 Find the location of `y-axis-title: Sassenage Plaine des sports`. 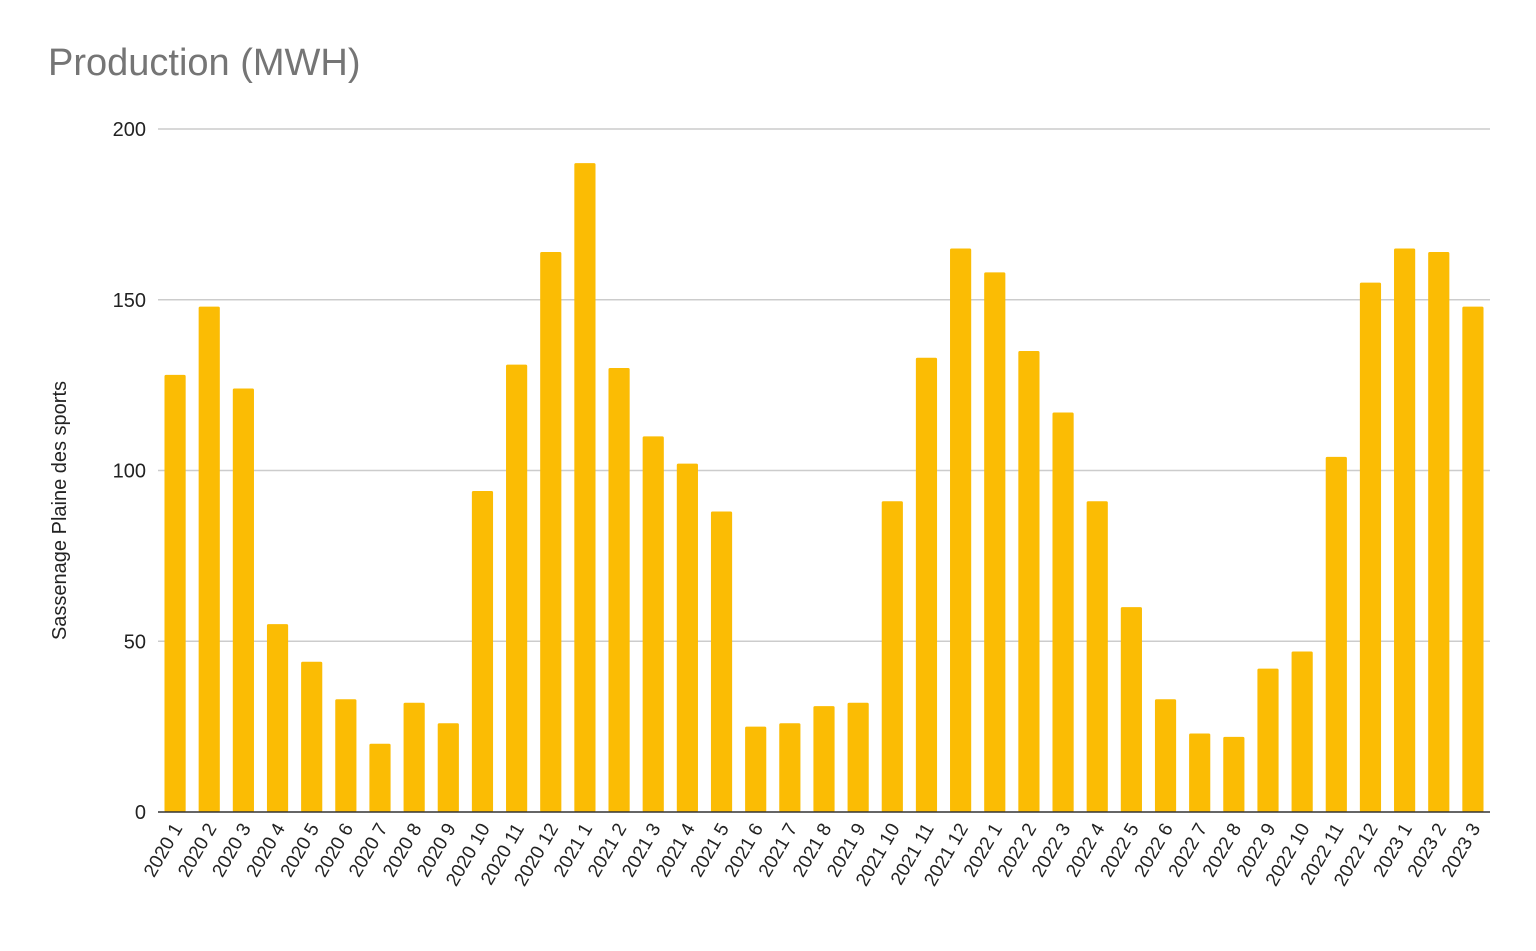

y-axis-title: Sassenage Plaine des sports is located at coordinates (60, 510).